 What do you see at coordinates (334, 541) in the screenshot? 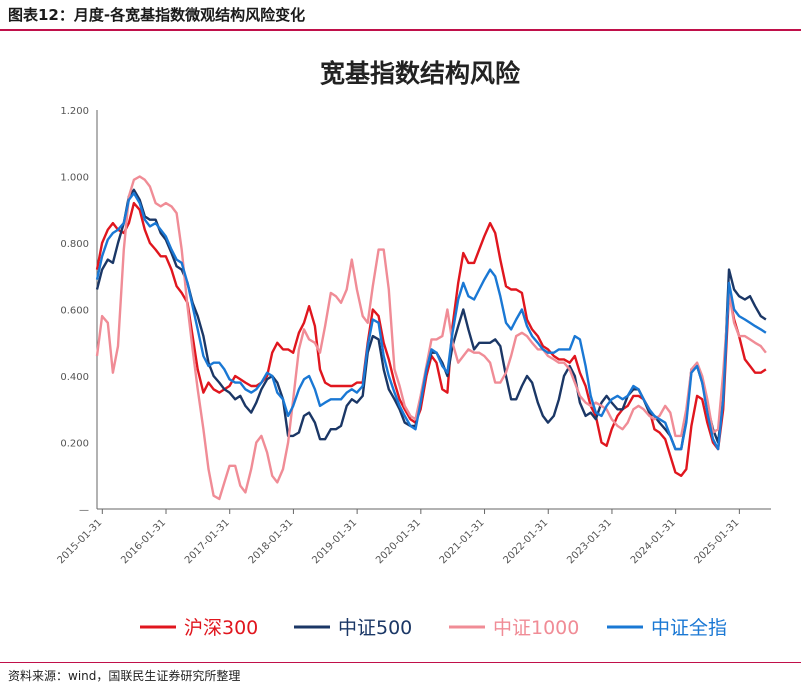
I see `x-tick-label: 2019-01-31` at bounding box center [334, 541].